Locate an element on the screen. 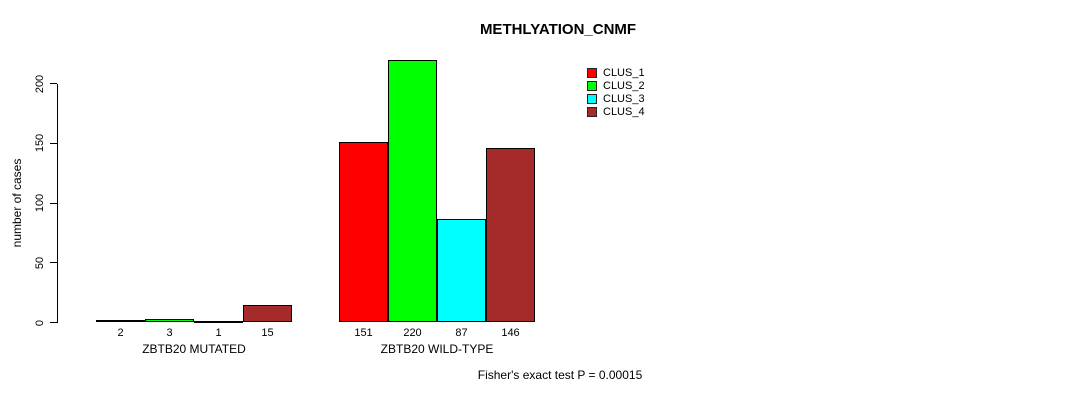 The height and width of the screenshot is (400, 1090). bar-value-label: 151 is located at coordinates (363, 333).